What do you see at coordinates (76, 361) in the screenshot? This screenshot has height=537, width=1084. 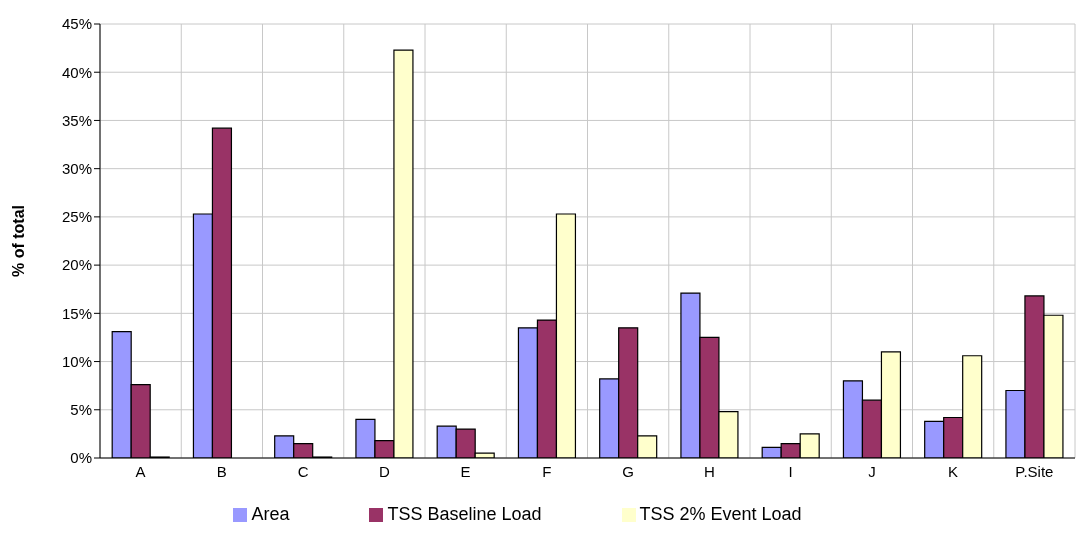 I see `y-tick-label: 10%` at bounding box center [76, 361].